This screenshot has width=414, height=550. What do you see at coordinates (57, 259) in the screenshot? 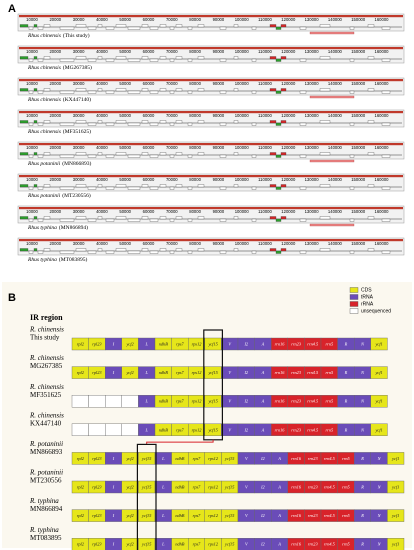
I see `track-label: Rhus typhina (MT083895)` at bounding box center [57, 259].